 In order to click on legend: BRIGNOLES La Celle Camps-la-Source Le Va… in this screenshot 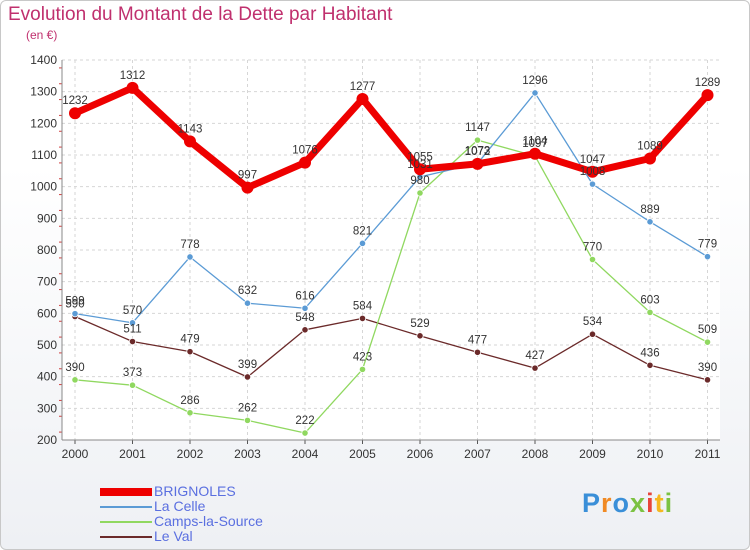, I will do `click(210, 513)`.